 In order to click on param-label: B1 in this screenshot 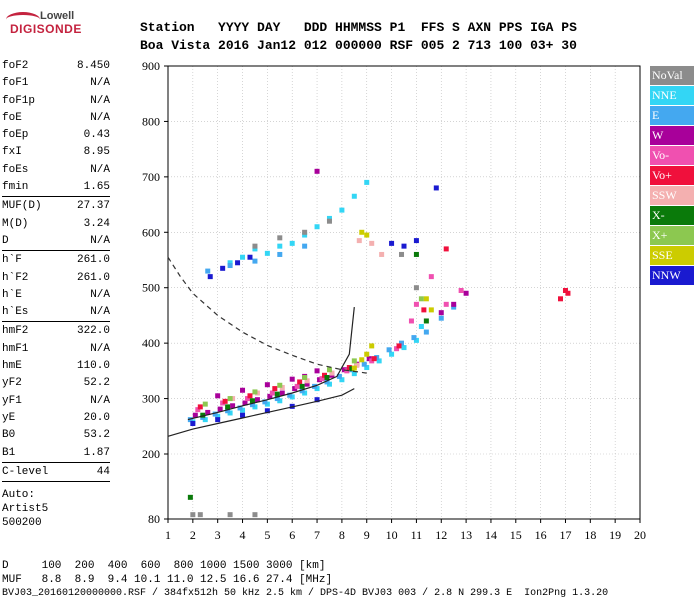, I will do `click(9, 452)`.